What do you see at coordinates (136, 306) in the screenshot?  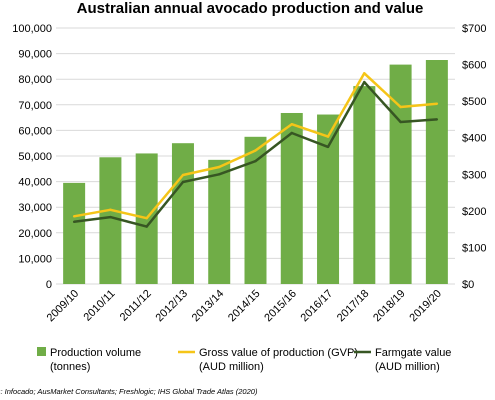 I see `x-tick-label-2011-12: 2011/12` at bounding box center [136, 306].